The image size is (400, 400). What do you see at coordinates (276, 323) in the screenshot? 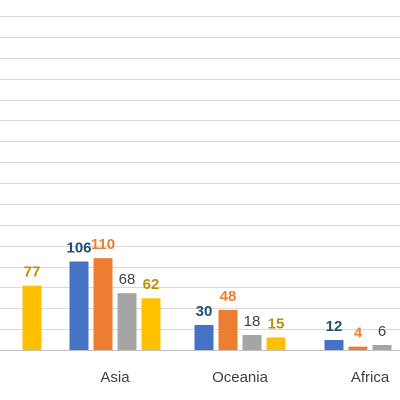
I see `data-label: 15` at bounding box center [276, 323].